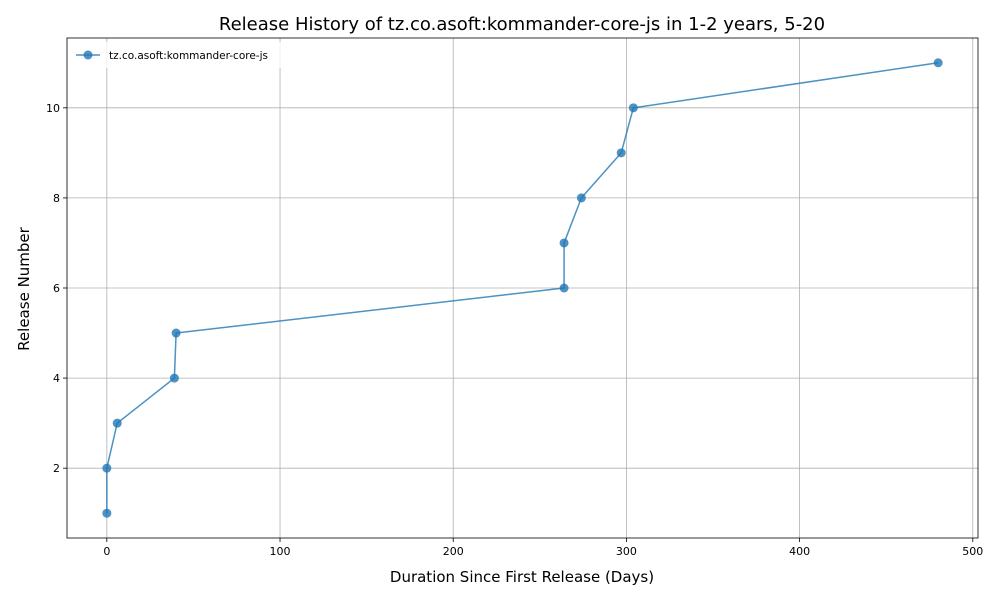 Image resolution: width=1000 pixels, height=600 pixels. Describe the element at coordinates (799, 551) in the screenshot. I see `x-tick-label: 400` at that location.